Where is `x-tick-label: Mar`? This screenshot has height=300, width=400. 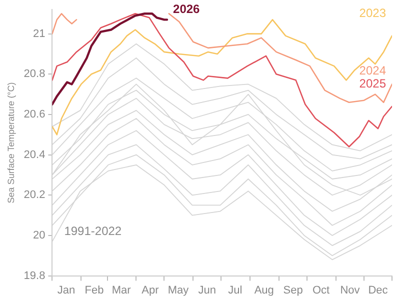
x-tick-label: Mar is located at coordinates (122, 290).